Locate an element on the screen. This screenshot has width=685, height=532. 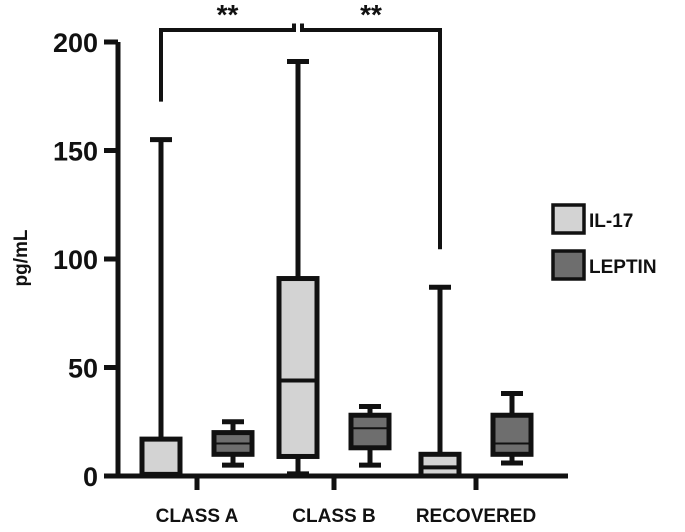
legend-item-il-17: IL-17 is located at coordinates (592, 219).